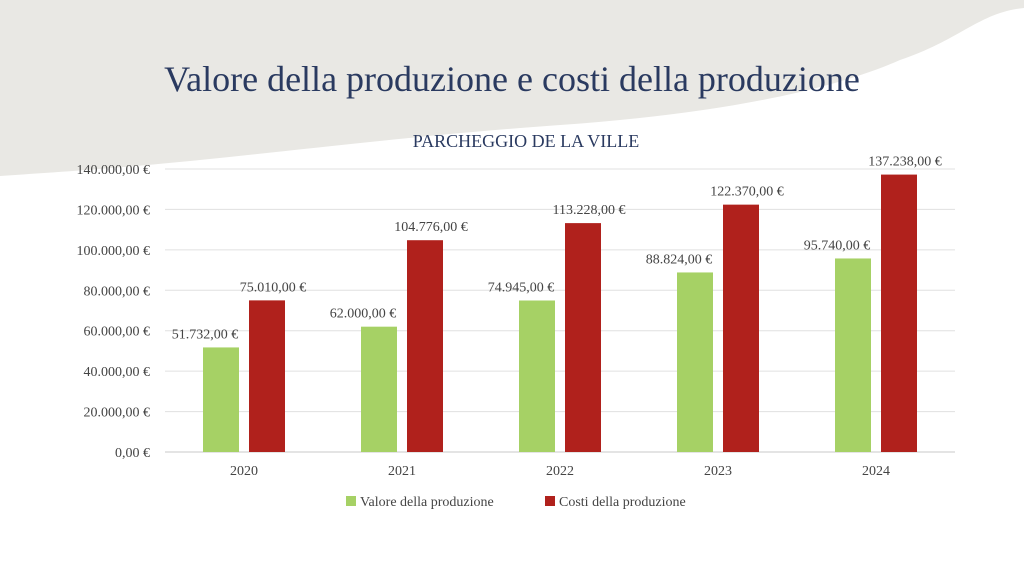 The image size is (1024, 563). What do you see at coordinates (117, 372) in the screenshot?
I see `y-tick-label: 40.000,00 €` at bounding box center [117, 372].